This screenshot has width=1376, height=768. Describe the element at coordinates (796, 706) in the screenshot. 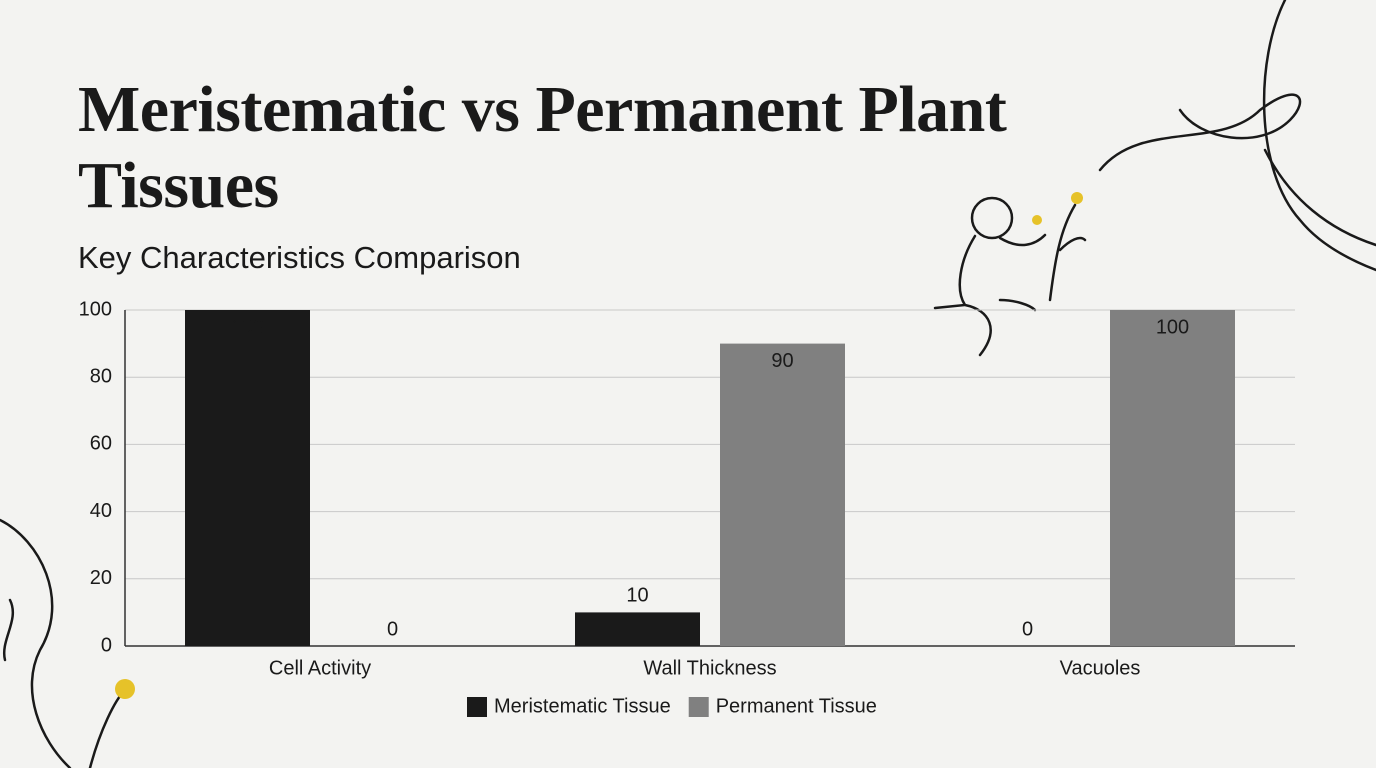

I see `legend-label: Permanent Tissue` at that location.